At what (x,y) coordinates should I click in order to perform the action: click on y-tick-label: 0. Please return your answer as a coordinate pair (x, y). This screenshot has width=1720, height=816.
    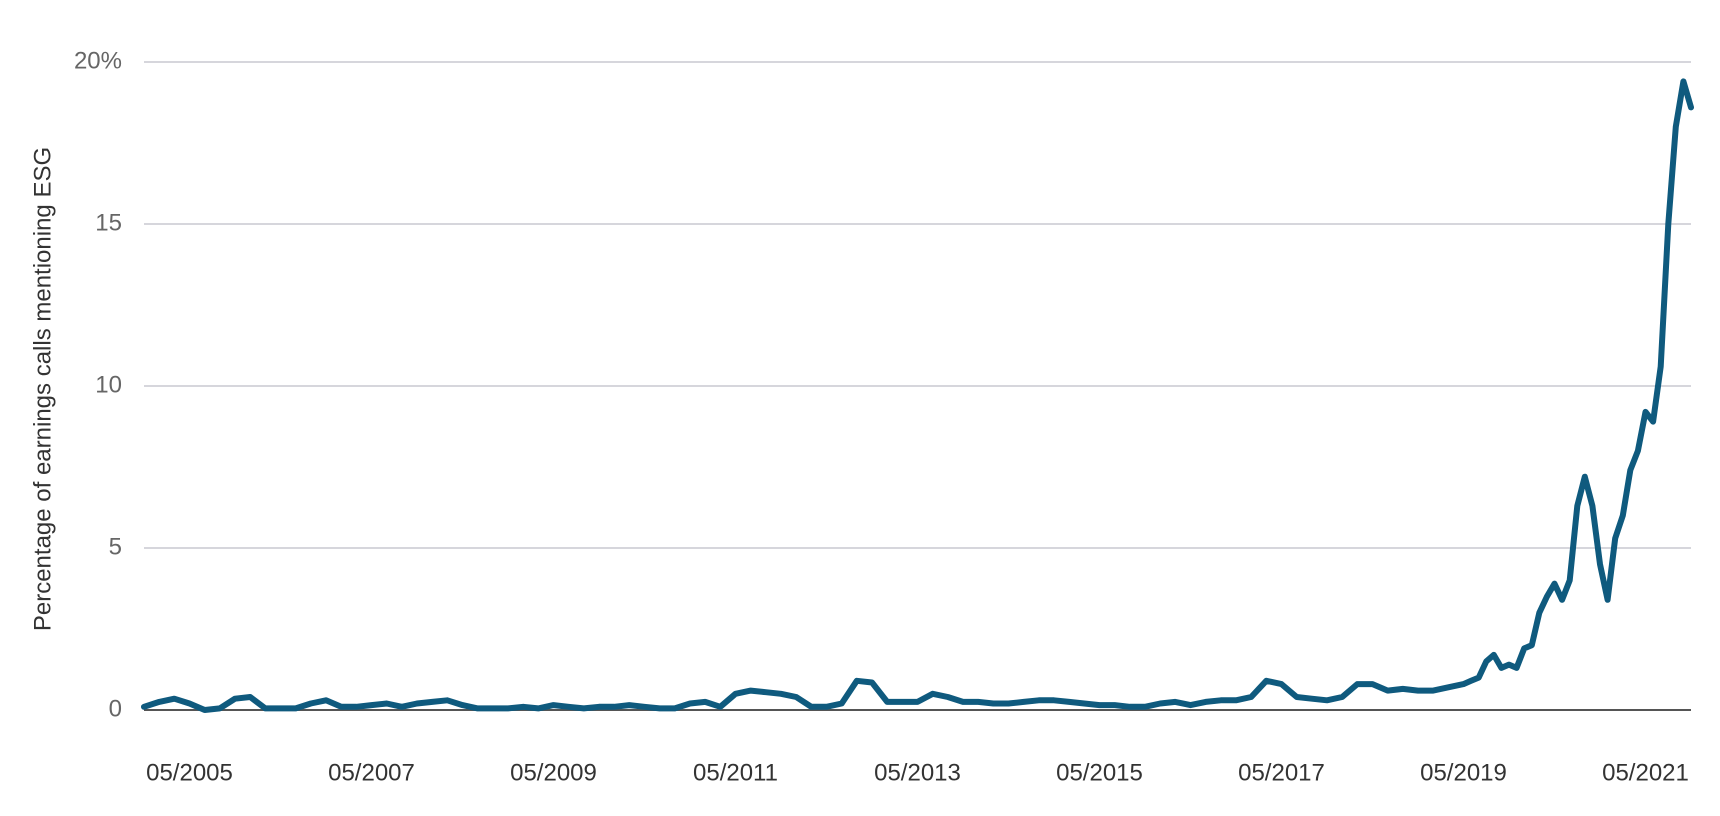
    Looking at the image, I should click on (115, 708).